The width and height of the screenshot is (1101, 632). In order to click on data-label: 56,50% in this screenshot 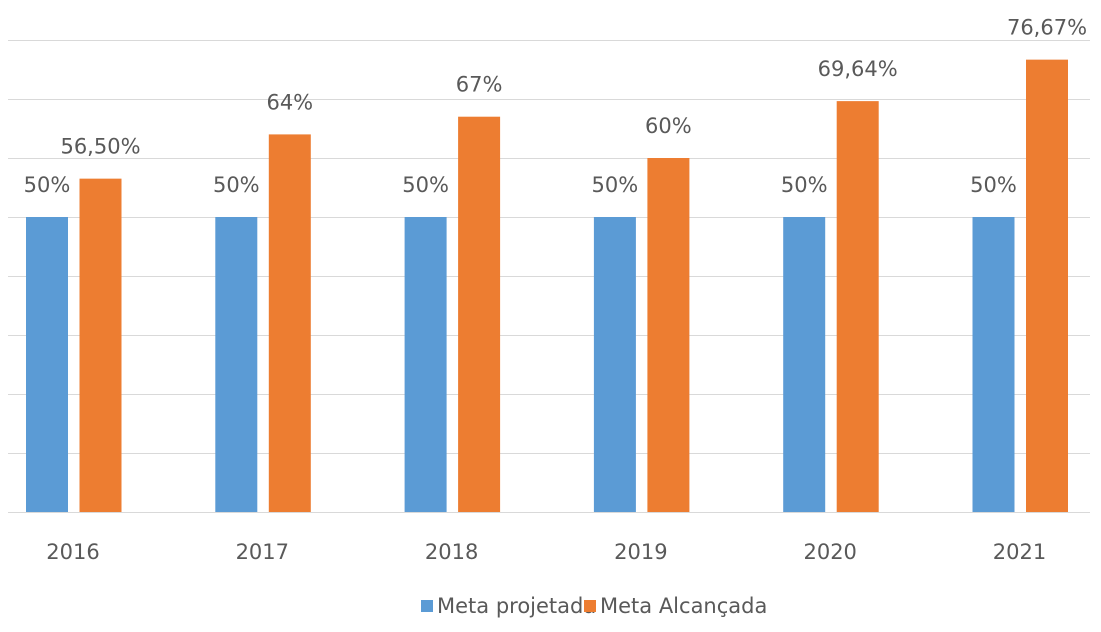, I will do `click(100, 147)`.